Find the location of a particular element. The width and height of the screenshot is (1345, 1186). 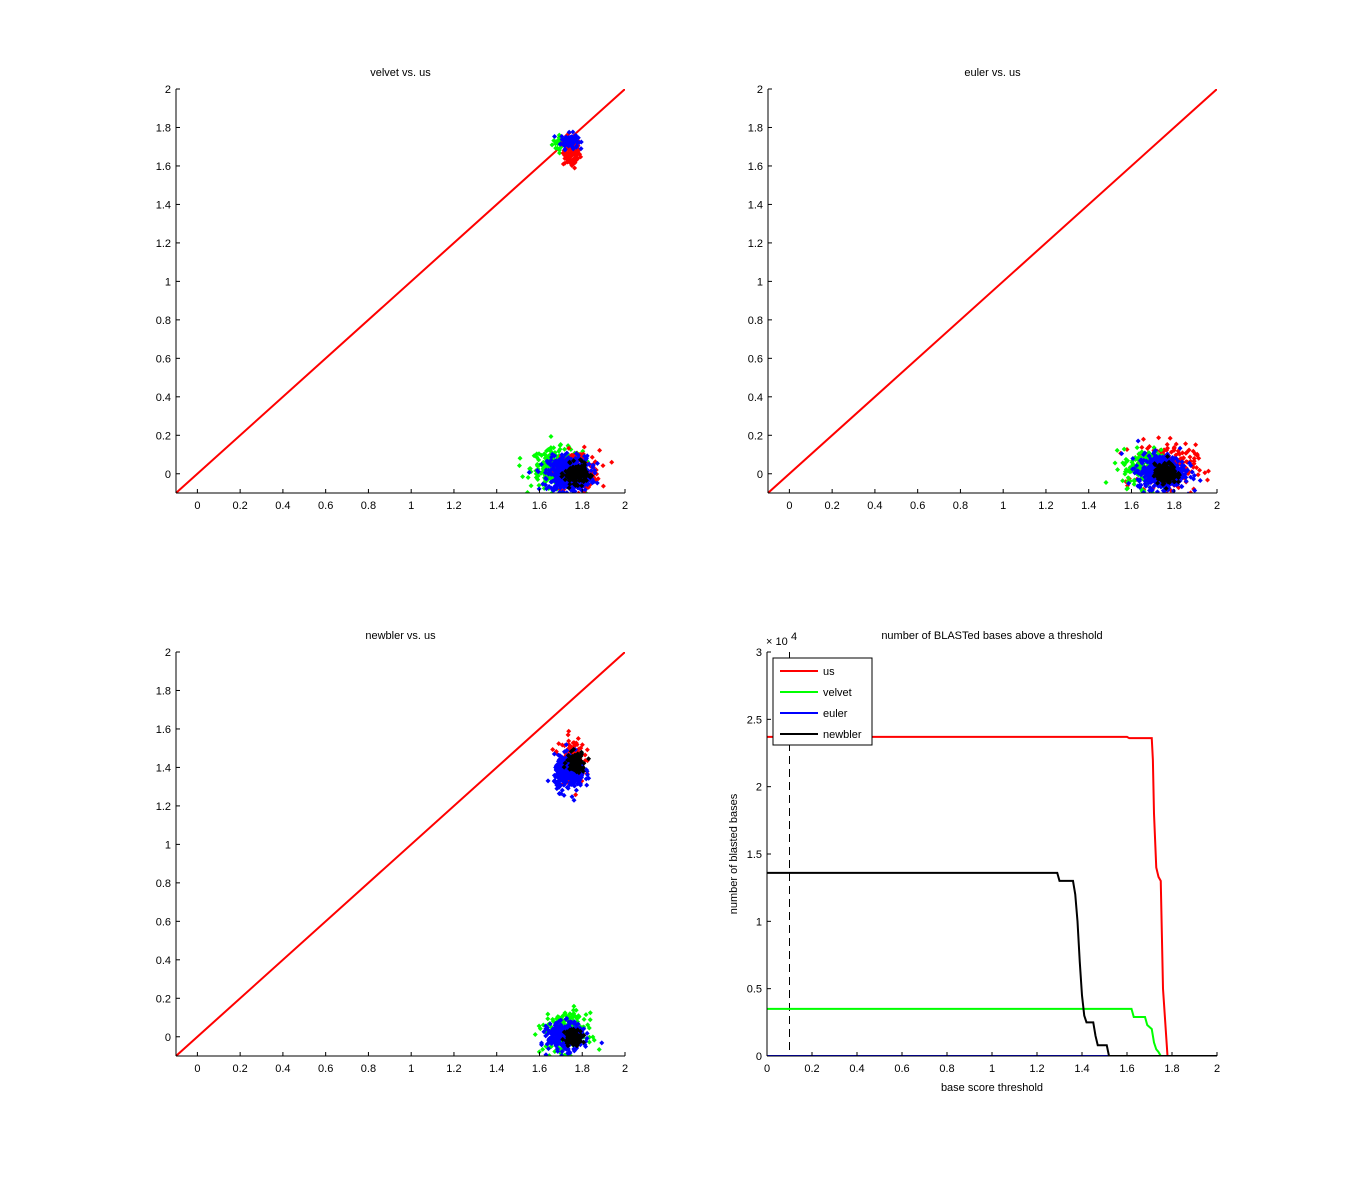

diagonal-line is located at coordinates (992, 291).